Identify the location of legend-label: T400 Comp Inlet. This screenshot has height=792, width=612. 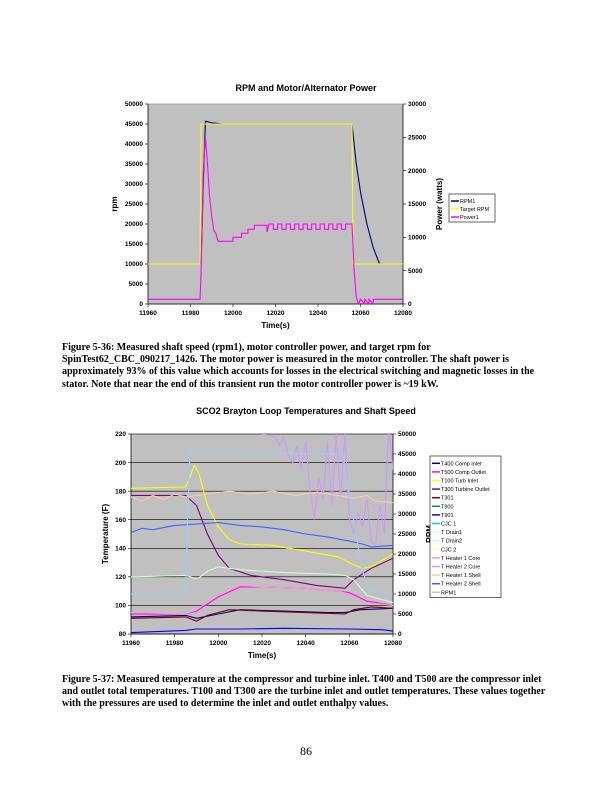
(461, 464).